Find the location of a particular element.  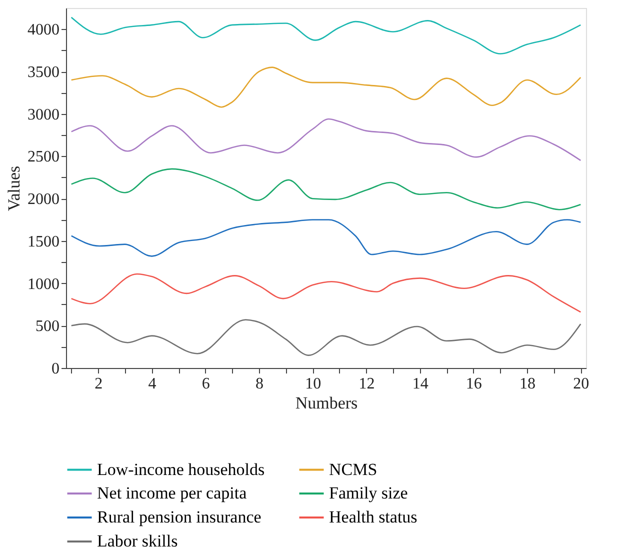

x-tick-label: 14 is located at coordinates (420, 384).